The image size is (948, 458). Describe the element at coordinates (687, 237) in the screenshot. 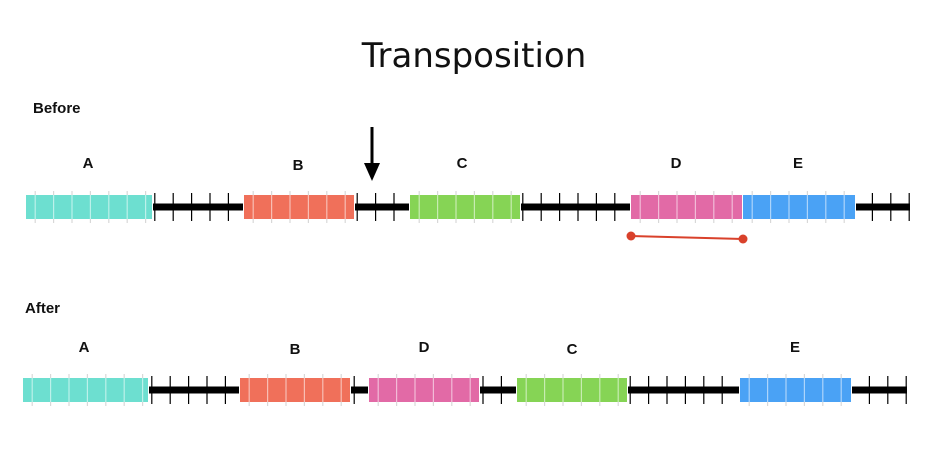

I see `transposon-bracket-line` at that location.